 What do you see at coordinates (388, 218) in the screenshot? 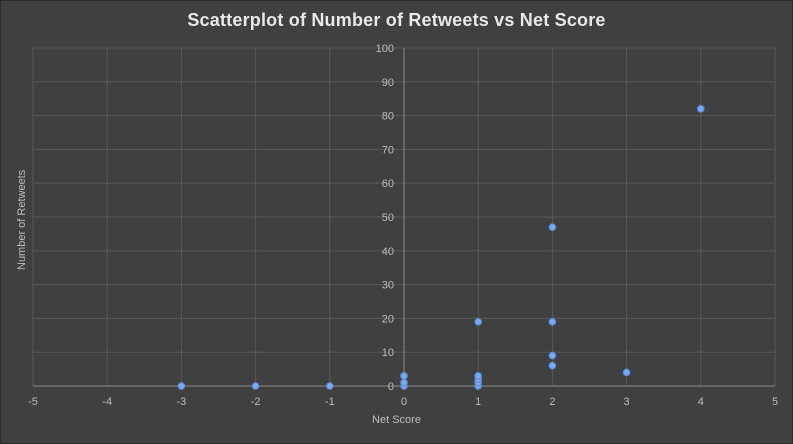
I see `y-tick-label: 50` at bounding box center [388, 218].